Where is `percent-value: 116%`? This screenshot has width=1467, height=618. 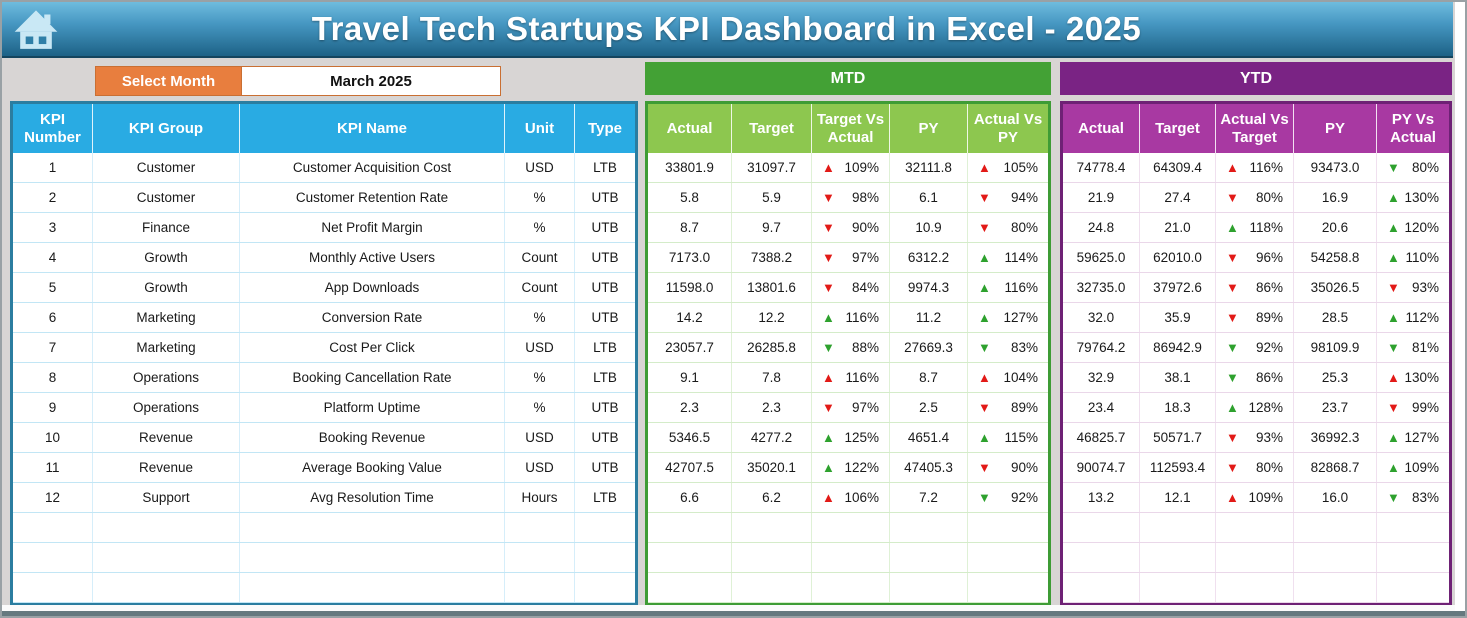
percent-value: 116% is located at coordinates (1266, 167).